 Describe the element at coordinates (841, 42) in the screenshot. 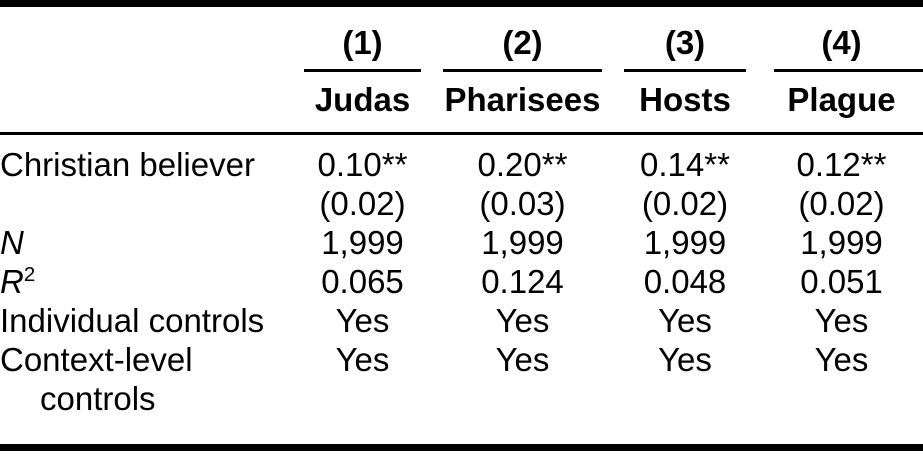

I see `model-number-label: (4)` at that location.